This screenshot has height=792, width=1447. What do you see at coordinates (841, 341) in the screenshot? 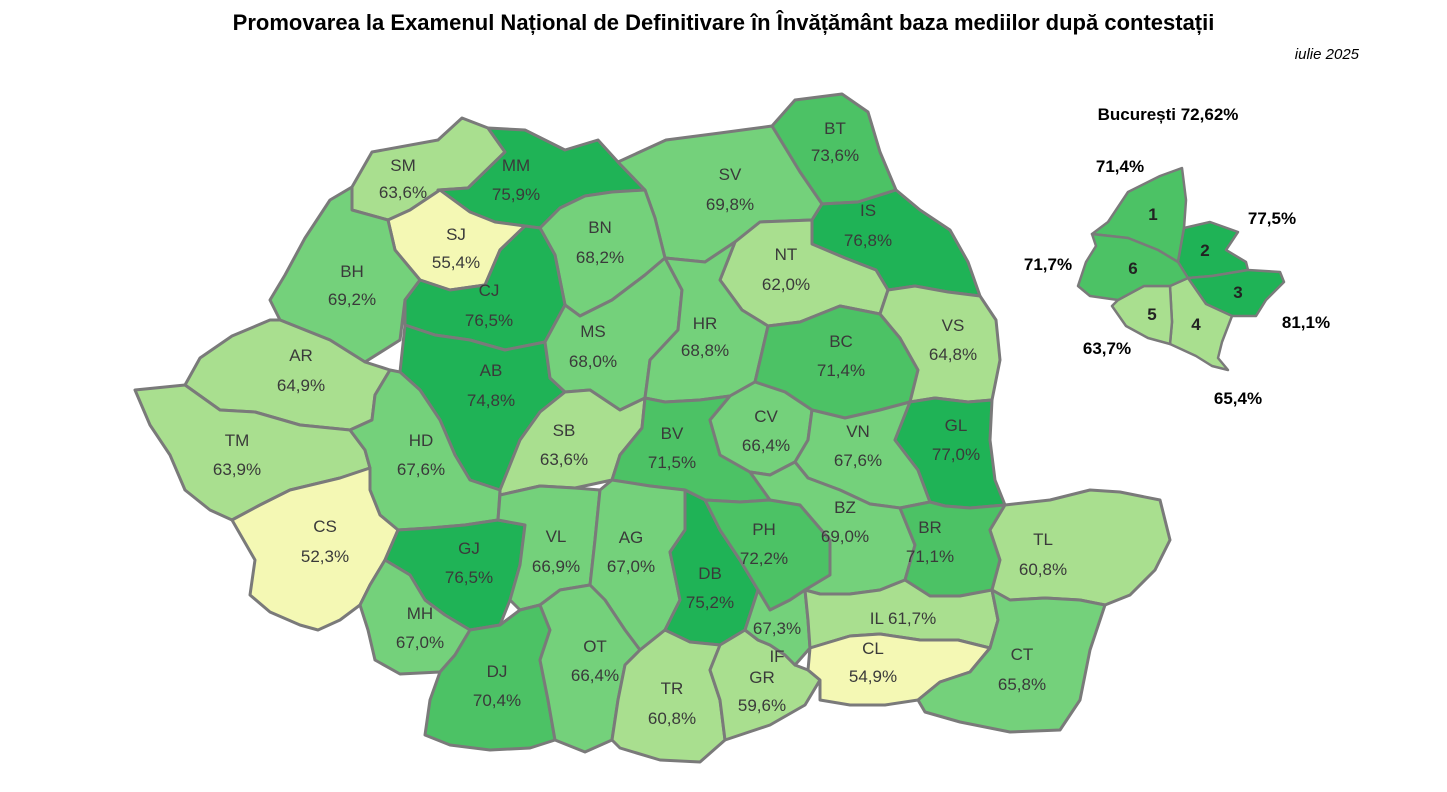
I see `county-code-bc: BC` at bounding box center [841, 341].